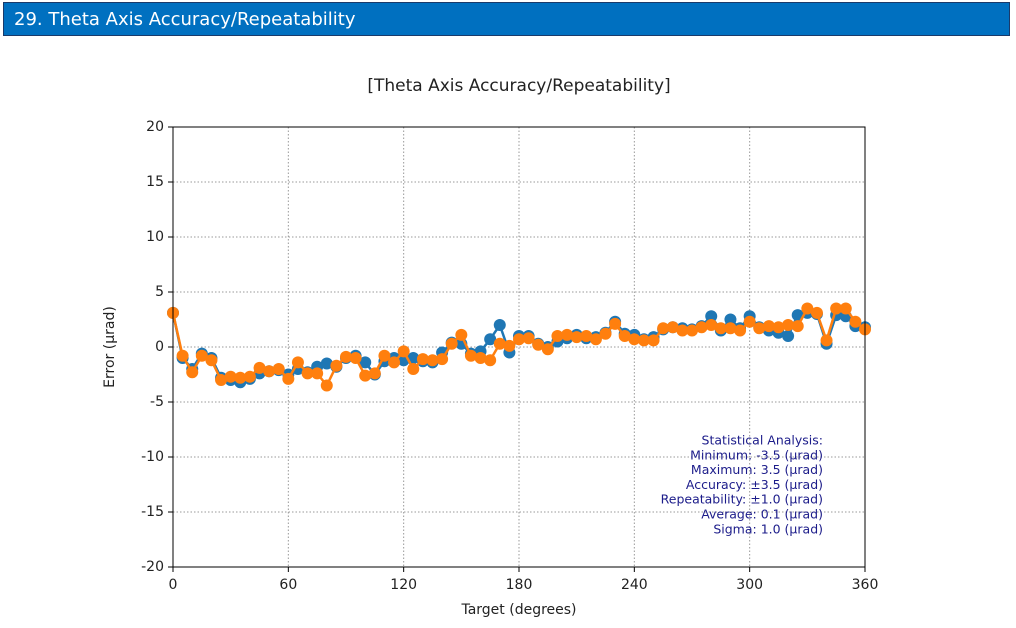 This screenshot has width=1016, height=628. Describe the element at coordinates (159, 347) in the screenshot. I see `y-tick-label: 0` at that location.